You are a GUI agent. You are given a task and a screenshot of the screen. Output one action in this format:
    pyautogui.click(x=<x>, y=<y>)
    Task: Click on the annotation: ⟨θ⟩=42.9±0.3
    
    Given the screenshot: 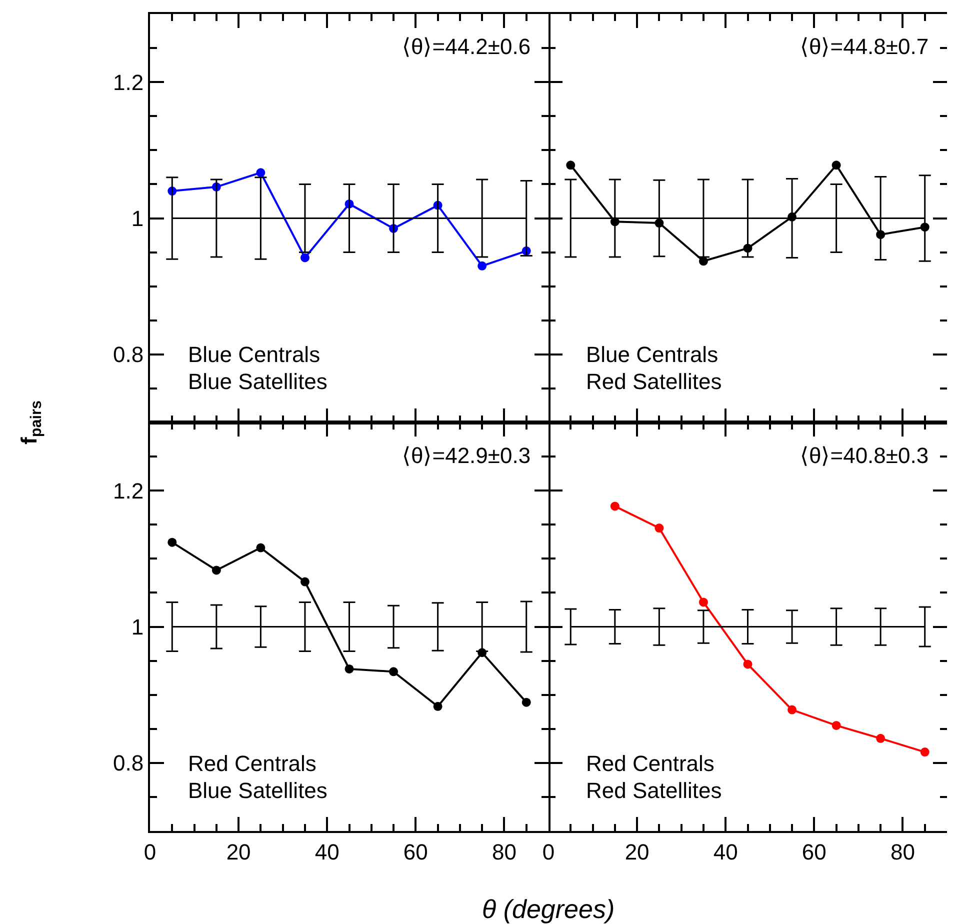 What is the action you would take?
    pyautogui.click(x=466, y=455)
    